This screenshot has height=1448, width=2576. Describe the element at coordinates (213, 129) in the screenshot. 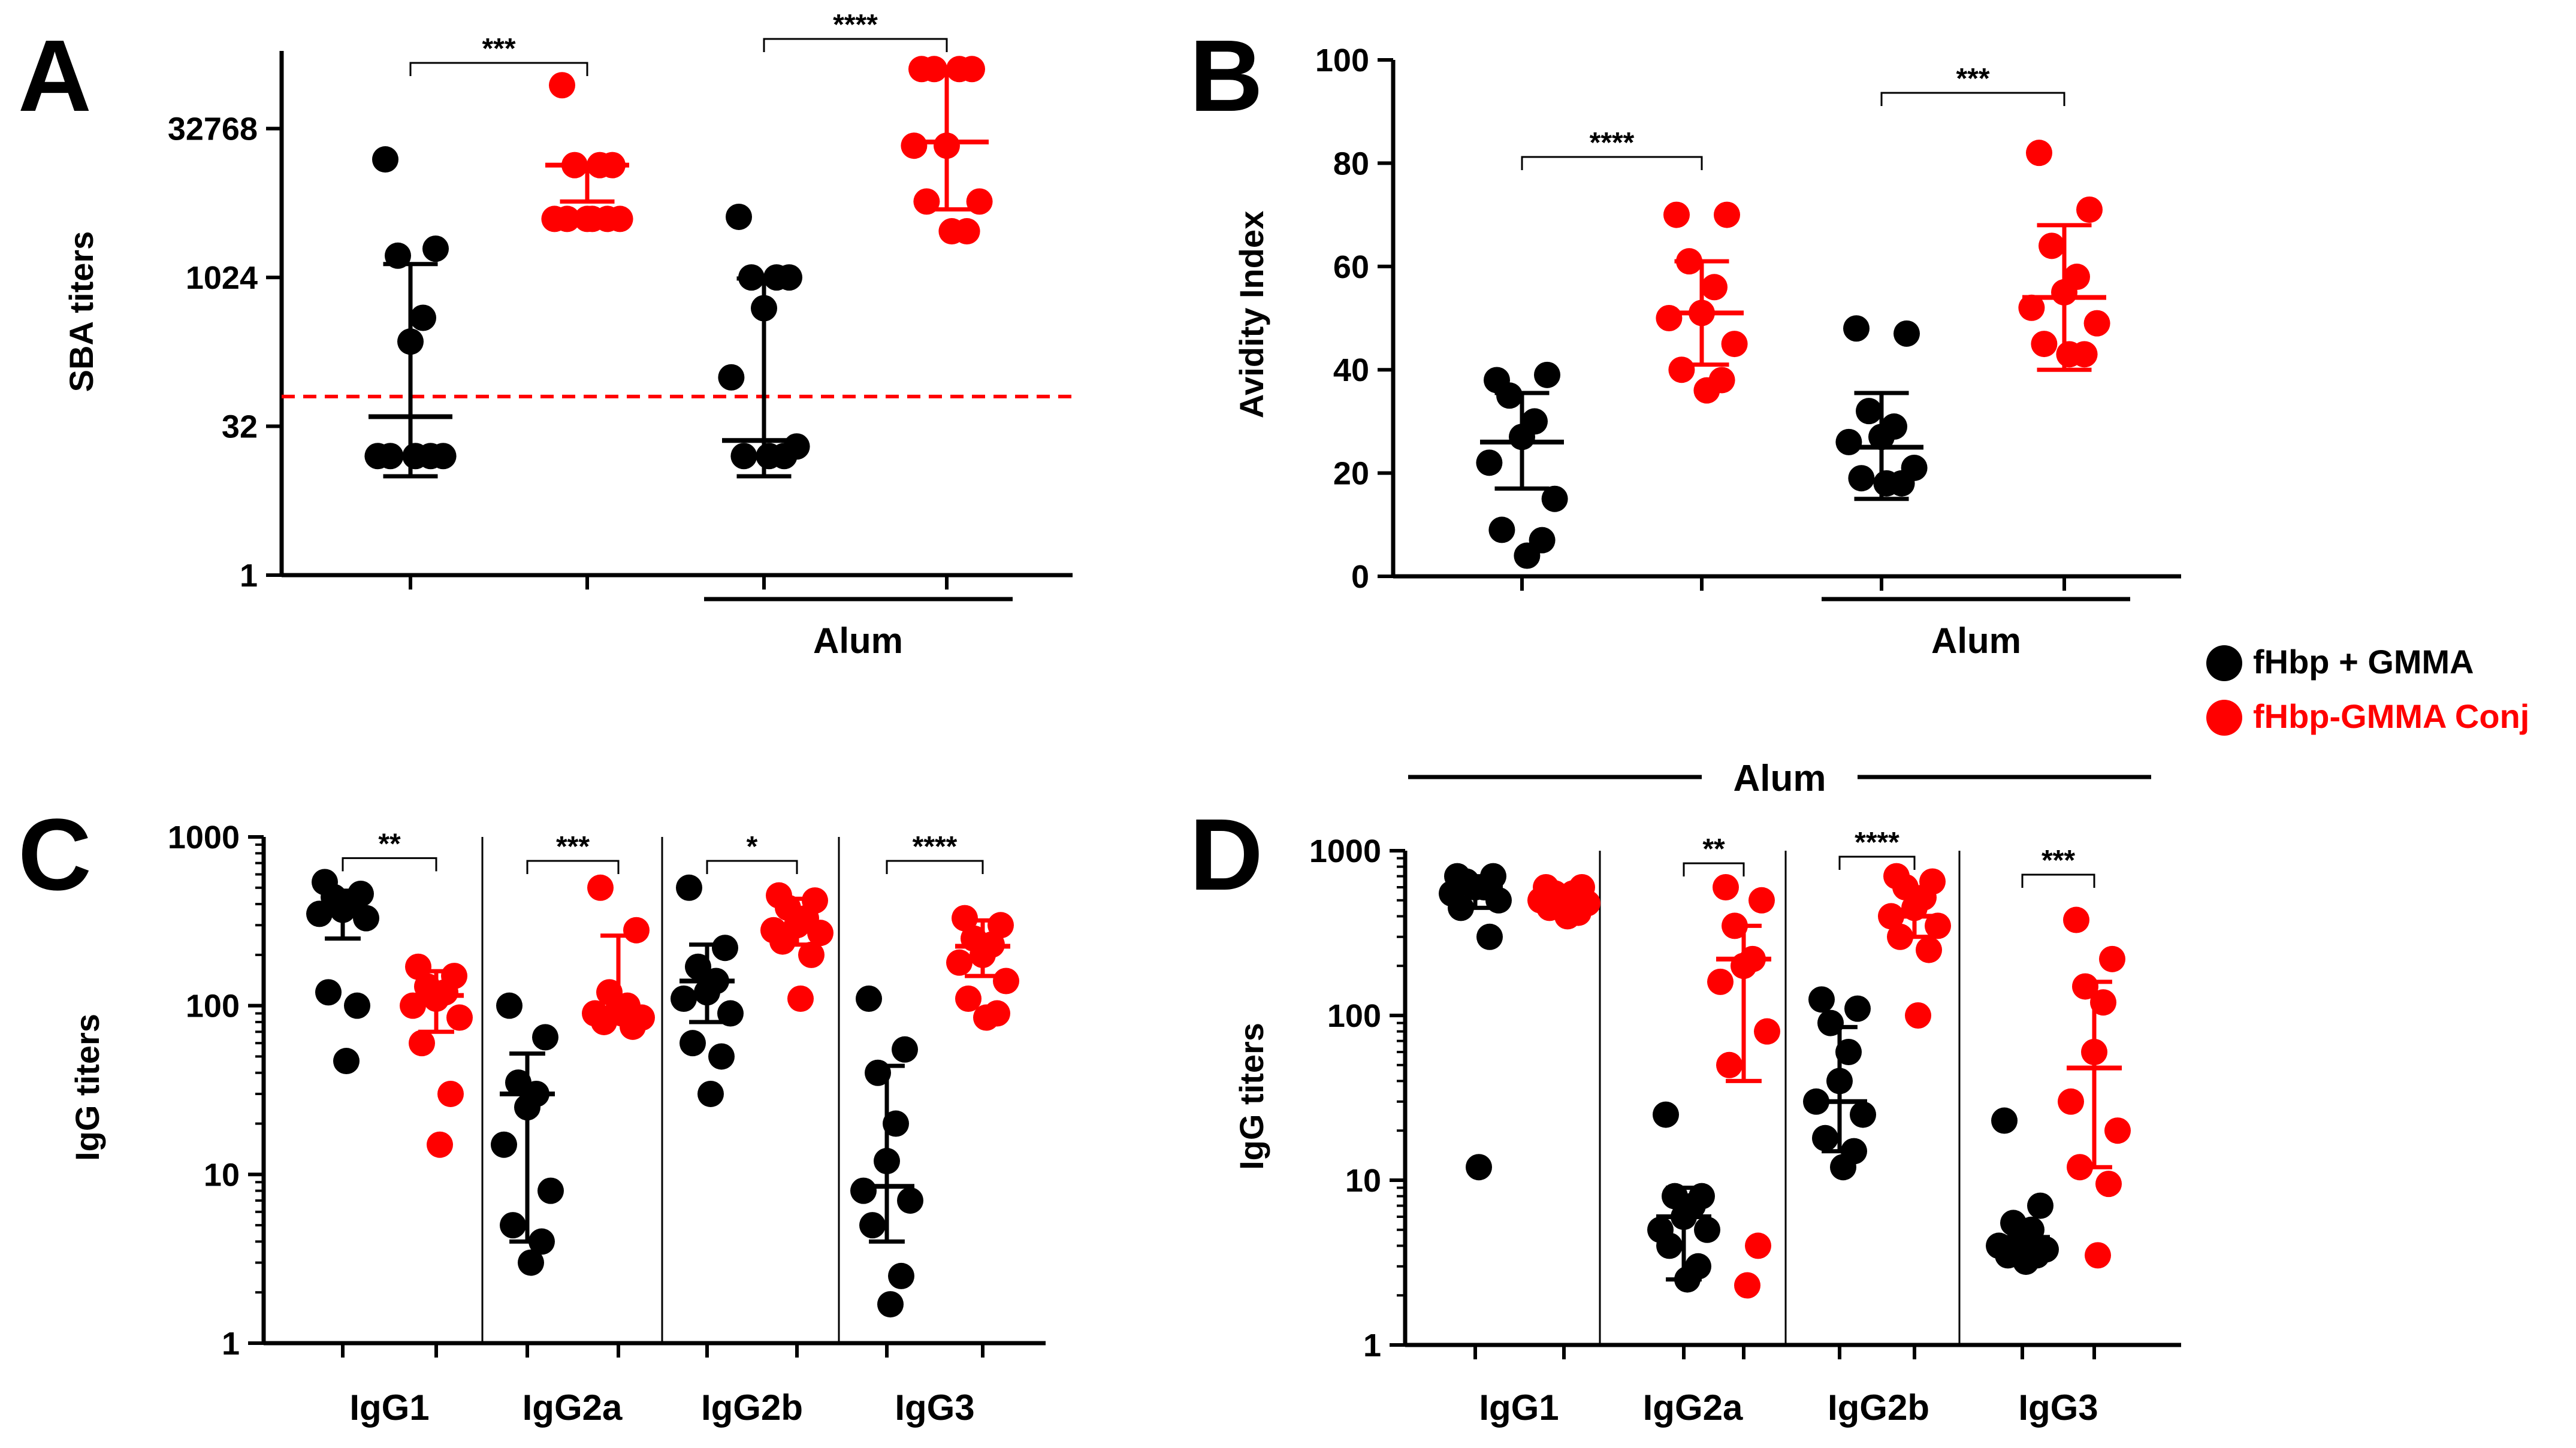

I see `y-tick-label: 32768` at that location.